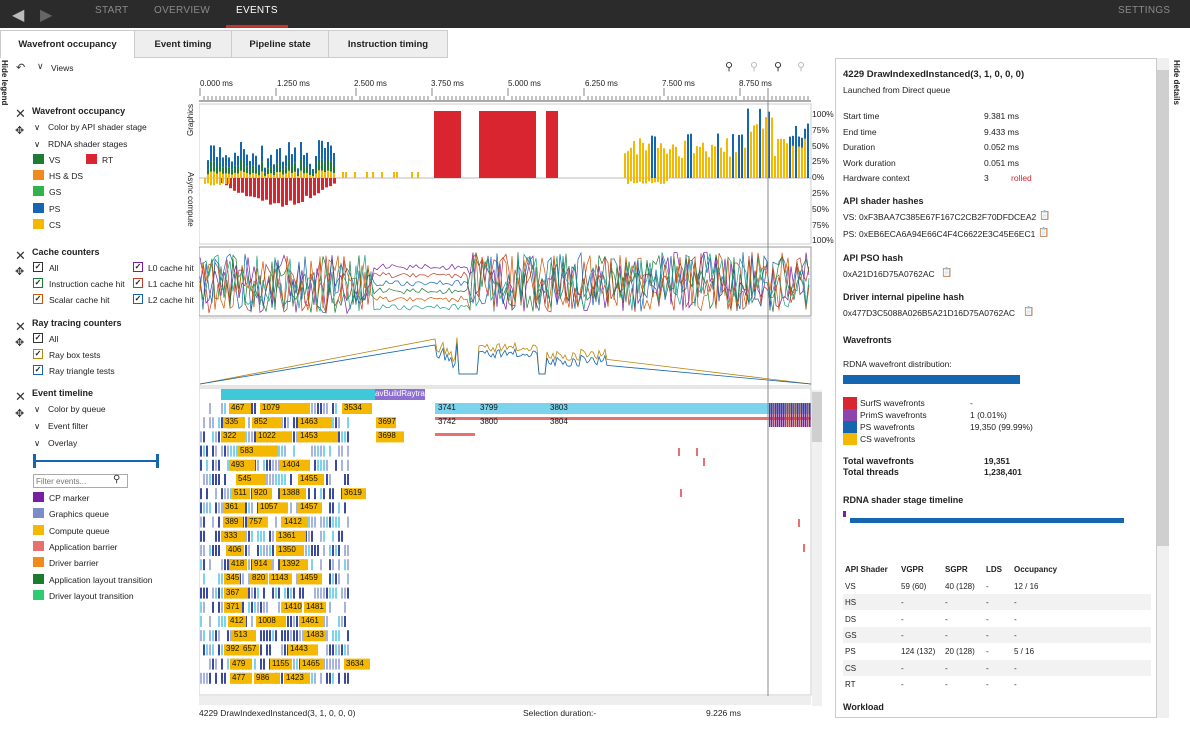 Image resolution: width=1190 pixels, height=729 pixels. Describe the element at coordinates (309, 507) in the screenshot. I see `event-pill-label: 1457` at that location.